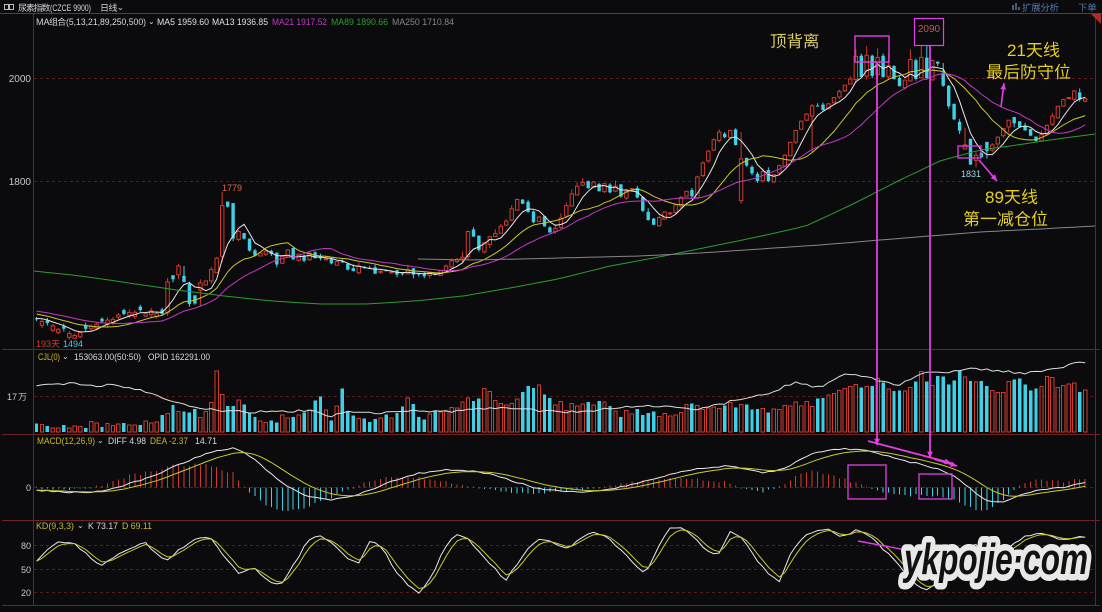  Describe the element at coordinates (994, 197) in the screenshot. I see `svg-text: 89` at that location.